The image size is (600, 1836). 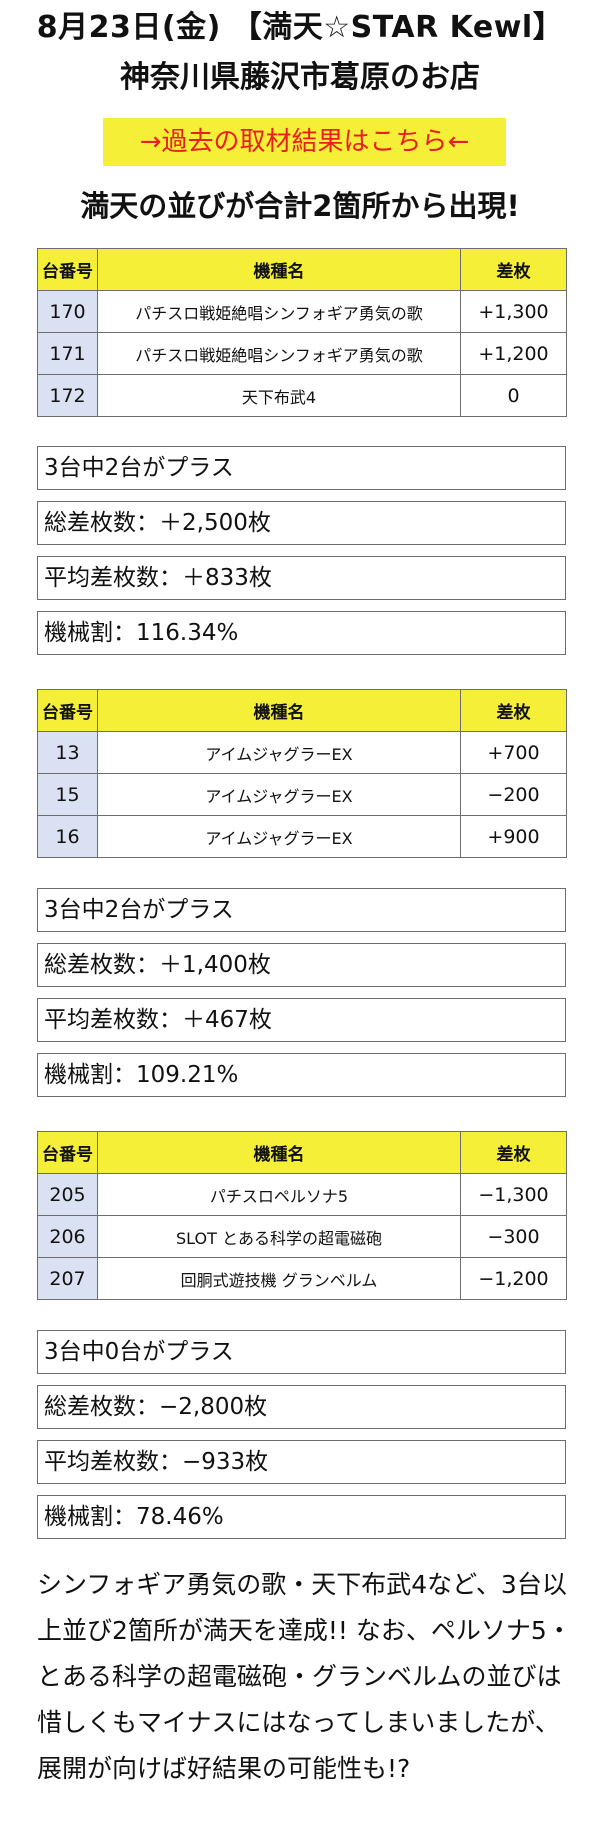 What do you see at coordinates (301, 1517) in the screenshot?
I see `summary-payout-rate: 機械割：78.46%` at bounding box center [301, 1517].